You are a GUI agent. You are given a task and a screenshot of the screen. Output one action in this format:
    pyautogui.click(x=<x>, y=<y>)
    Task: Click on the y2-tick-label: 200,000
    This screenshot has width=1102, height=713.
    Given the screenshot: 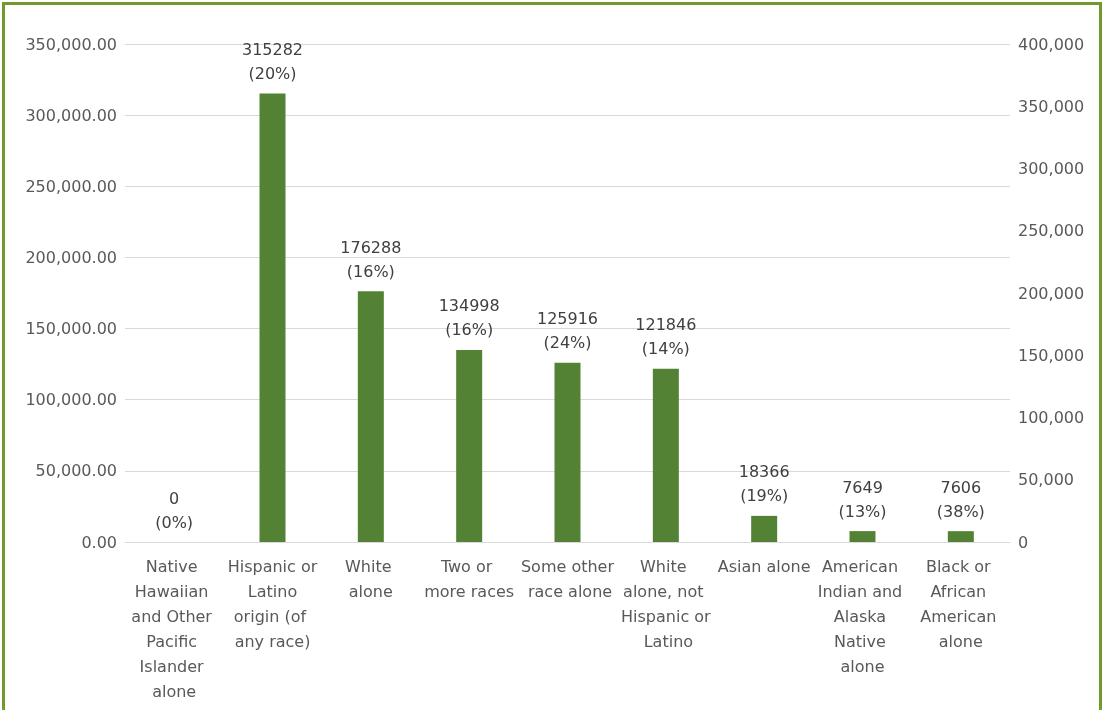 What is the action you would take?
    pyautogui.click(x=1051, y=293)
    